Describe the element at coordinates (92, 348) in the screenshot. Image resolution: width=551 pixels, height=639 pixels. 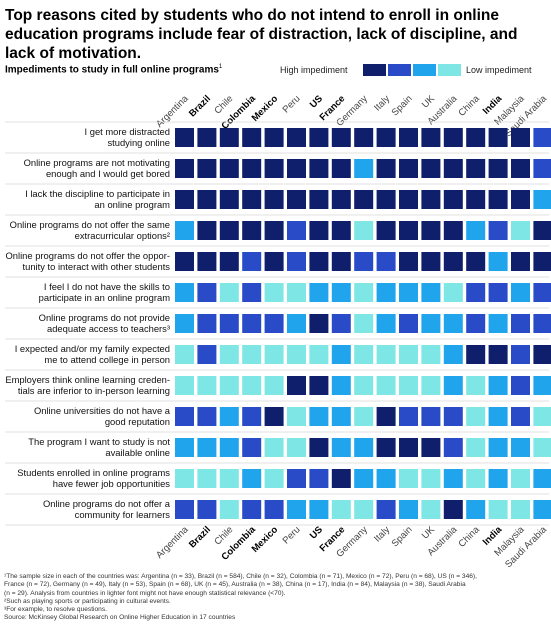
I see `row-label: I expected and/or my family expected` at that location.